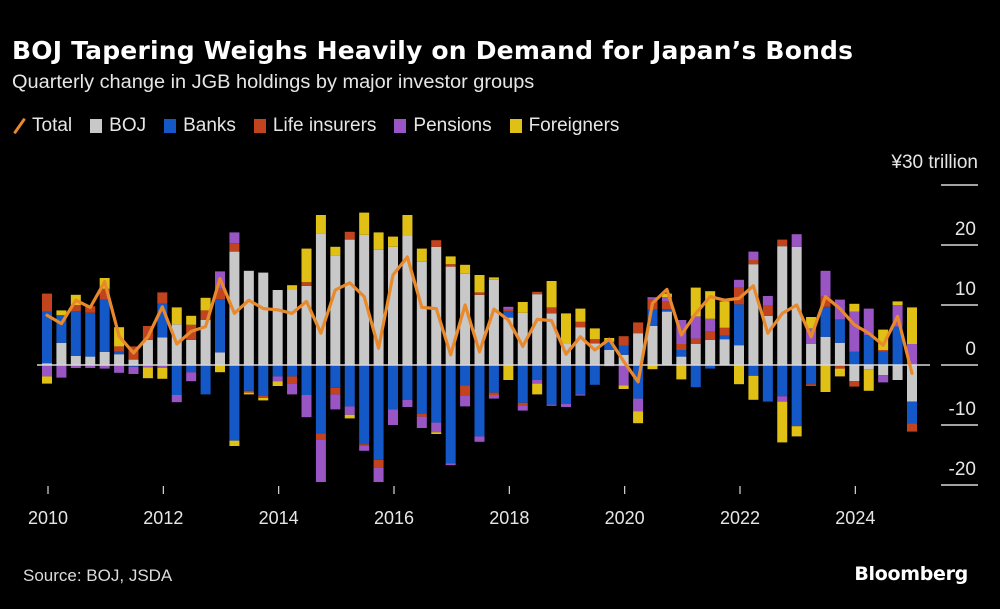 Image resolution: width=1000 pixels, height=609 pixels. Describe the element at coordinates (306, 265) in the screenshot. I see `bar-foreigners-2014Q3` at that location.